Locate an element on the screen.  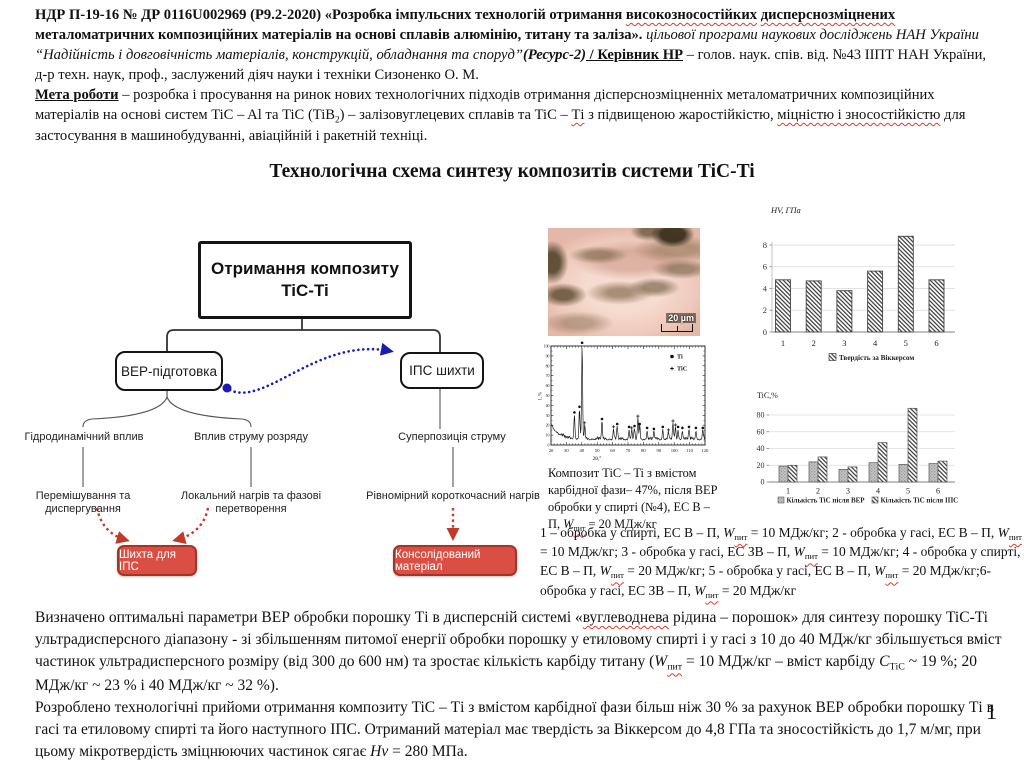
xrd-legend-tic-label: TiC is located at coordinates (682, 369).